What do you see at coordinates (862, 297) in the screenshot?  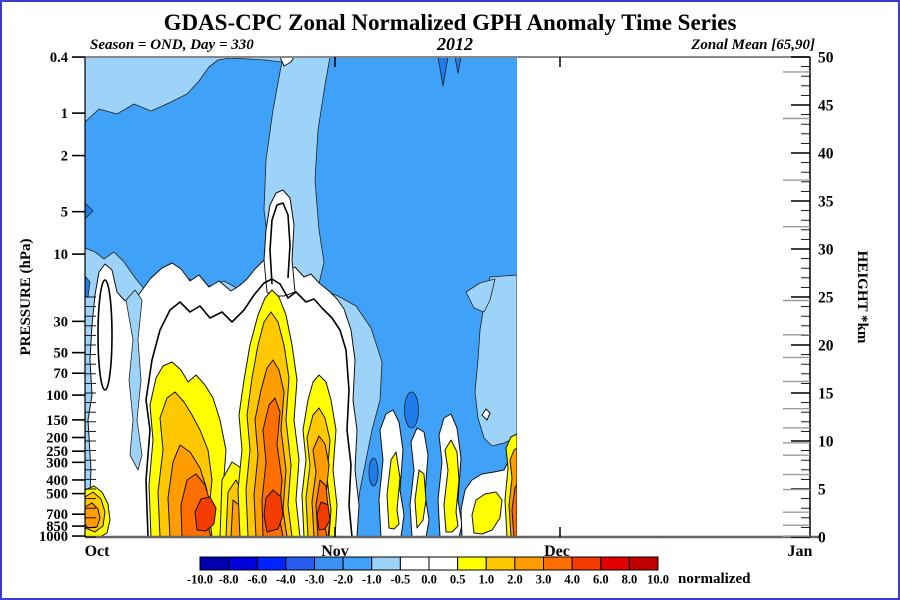 I see `height-axis-title: HEIGHT *km` at bounding box center [862, 297].